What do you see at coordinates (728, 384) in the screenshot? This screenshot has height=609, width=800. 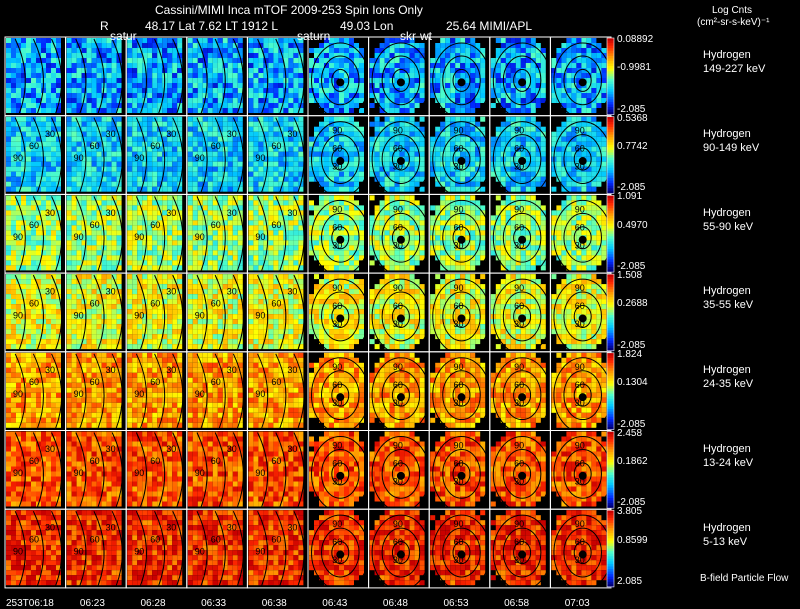 I see `row-energy-label: 24-35 keV` at bounding box center [728, 384].